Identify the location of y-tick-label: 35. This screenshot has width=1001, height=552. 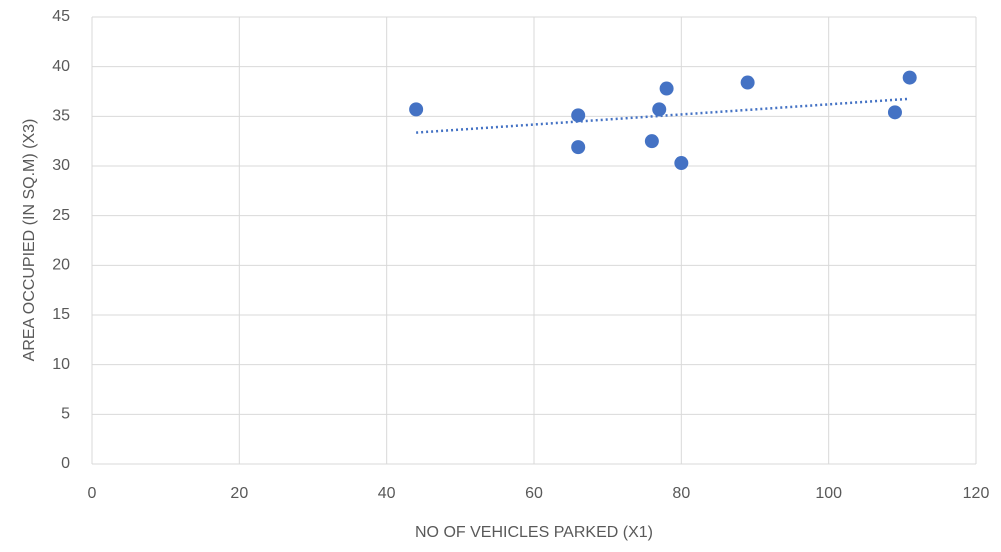
(61, 116).